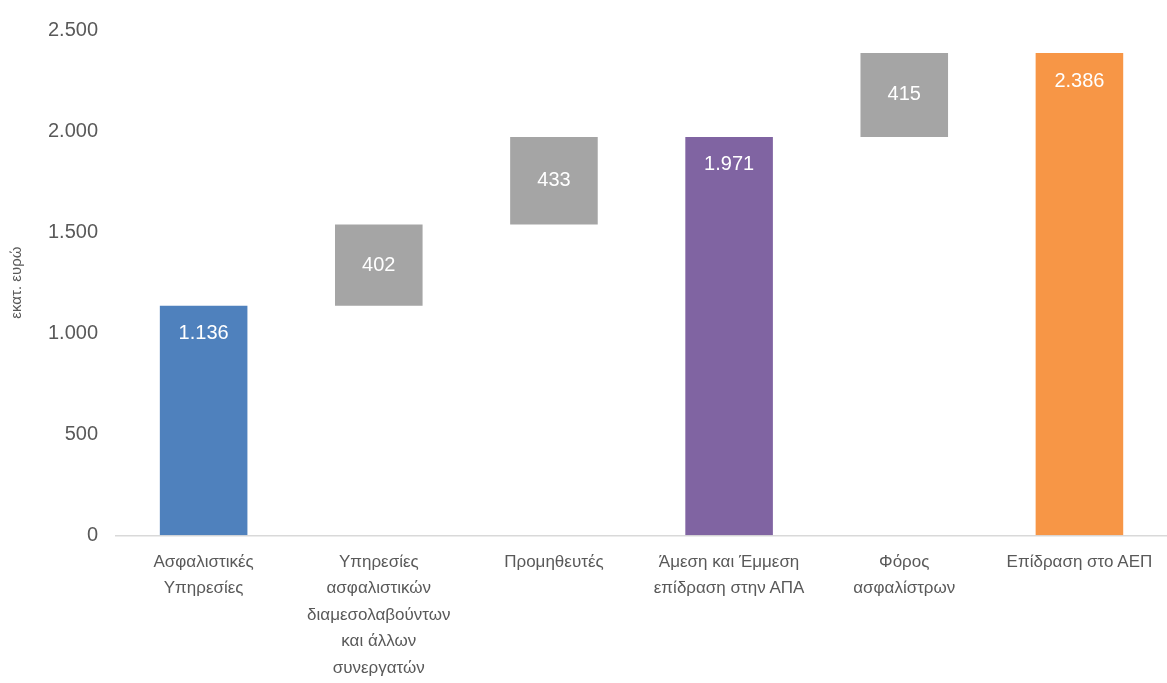 This screenshot has height=683, width=1167. Describe the element at coordinates (16, 282) in the screenshot. I see `y-axis-title: εκατ. ευρώ` at that location.